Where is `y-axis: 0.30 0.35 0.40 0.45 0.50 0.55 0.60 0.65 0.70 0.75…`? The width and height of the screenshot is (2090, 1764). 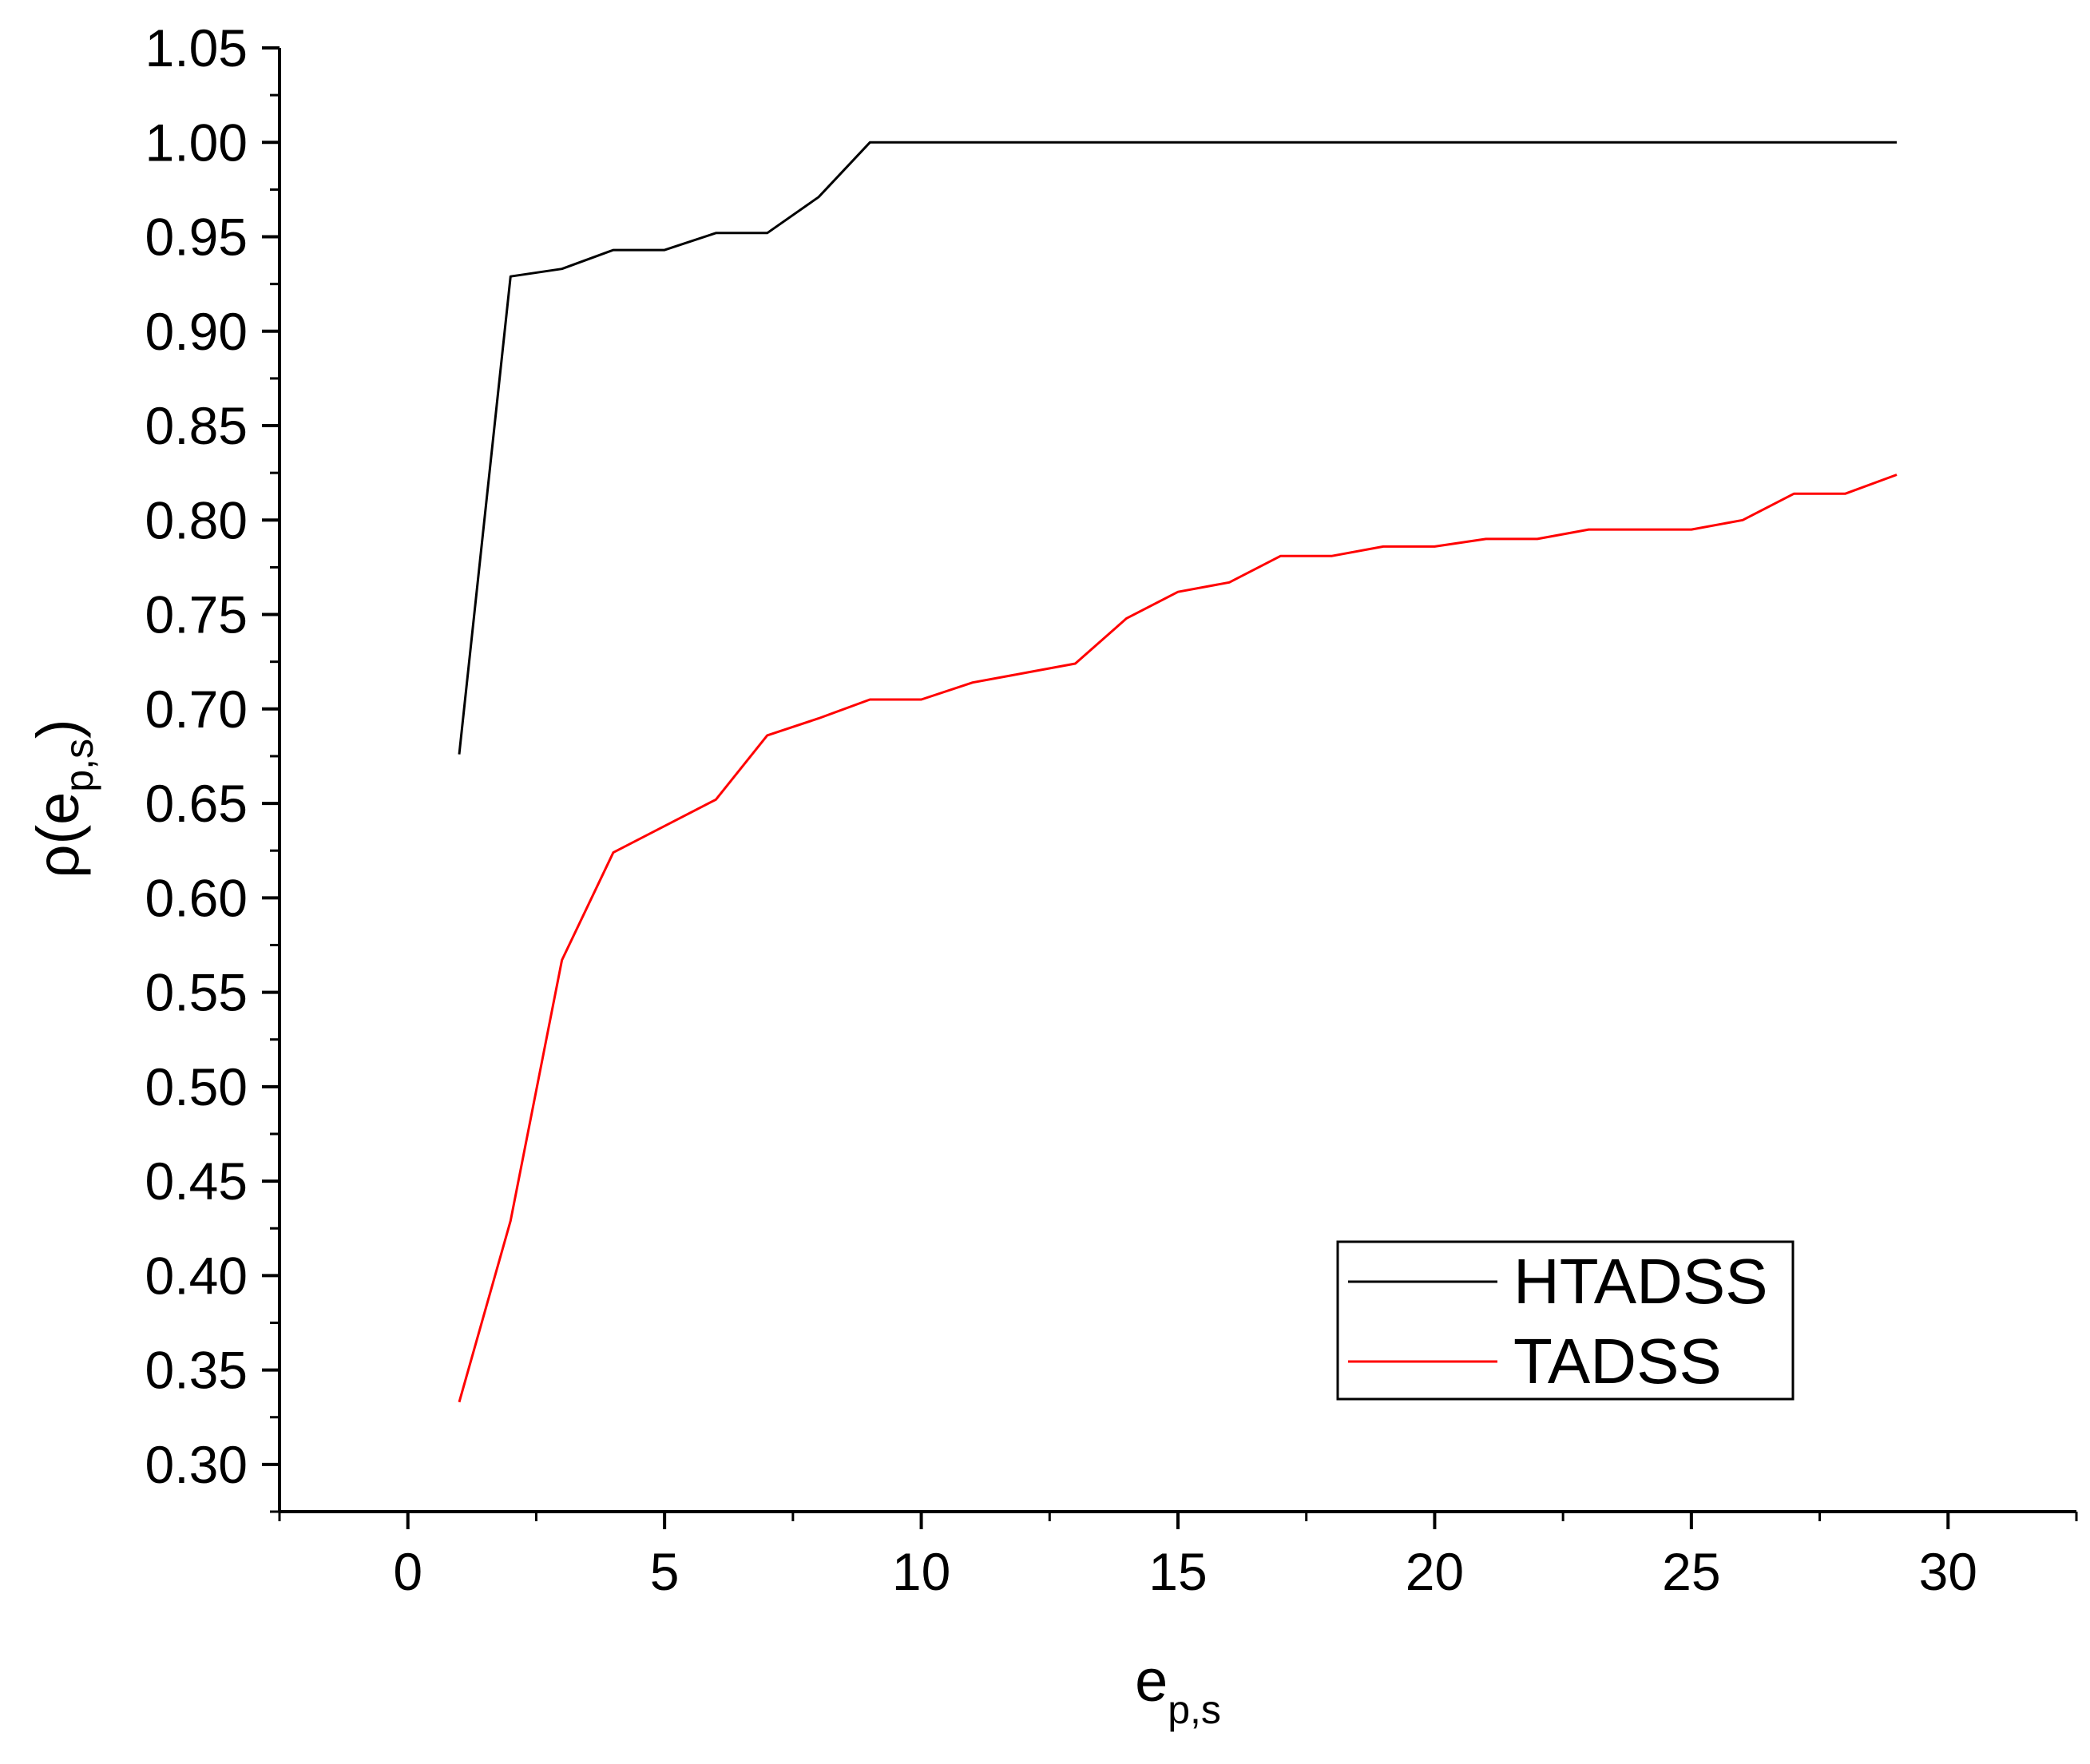 y-axis: 0.30 0.35 0.40 0.45 0.50 0.55 0.60 0.65 0.70 0.75… is located at coordinates (213, 765).